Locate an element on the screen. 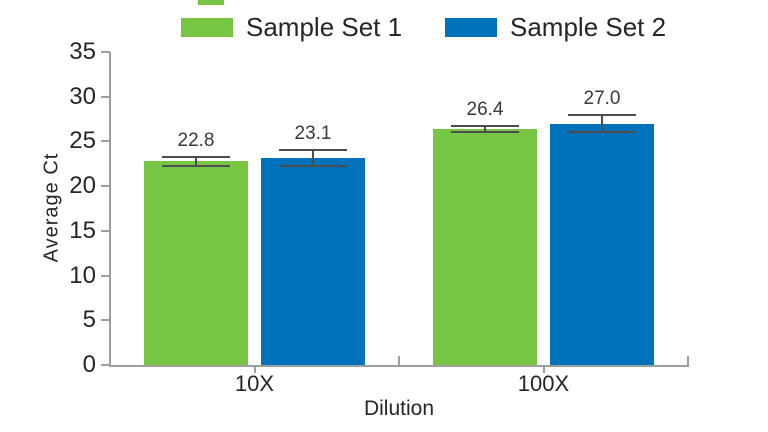 This screenshot has height=432, width=768. x-category-label-10X: 10X is located at coordinates (254, 383).